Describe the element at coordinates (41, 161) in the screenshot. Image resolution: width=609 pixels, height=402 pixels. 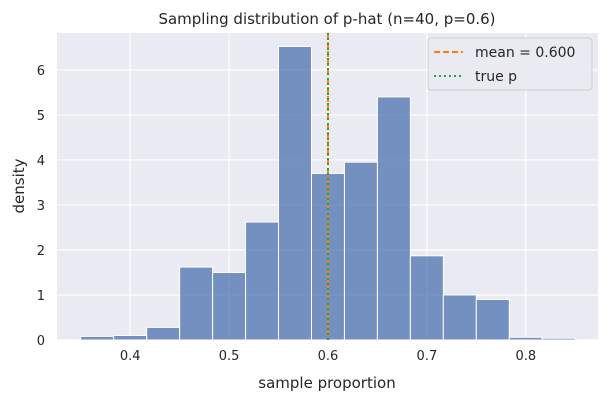
I see `y-tick-label: 4` at that location.